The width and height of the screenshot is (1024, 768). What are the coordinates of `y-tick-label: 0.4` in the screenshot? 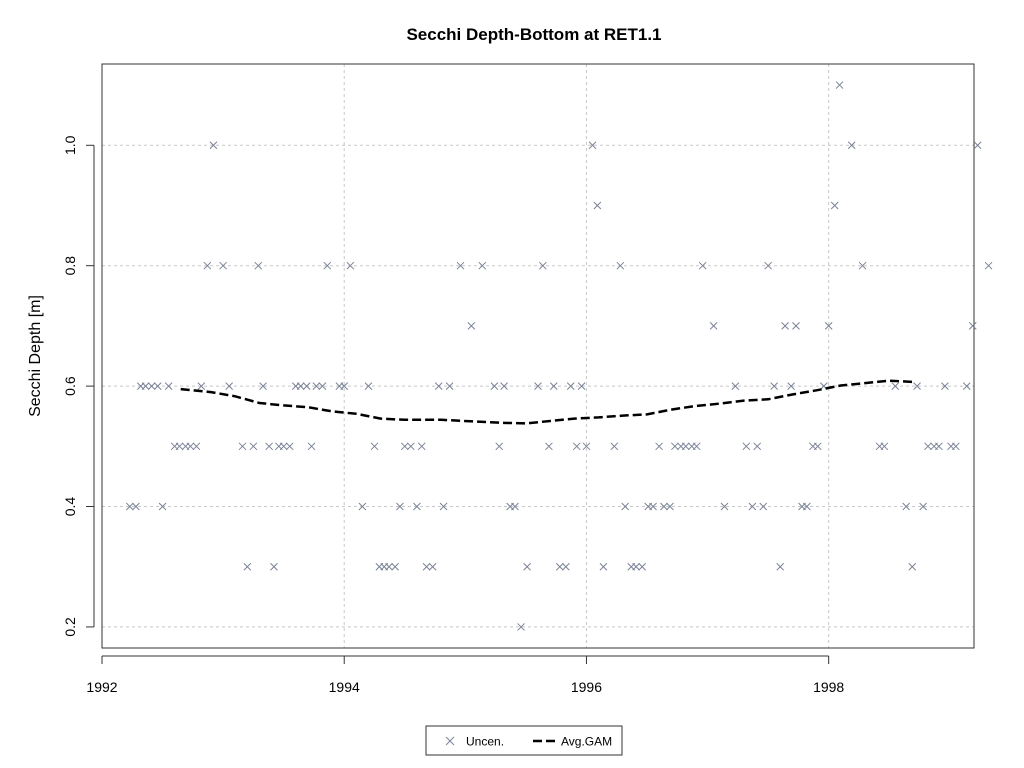 It's located at (70, 507).